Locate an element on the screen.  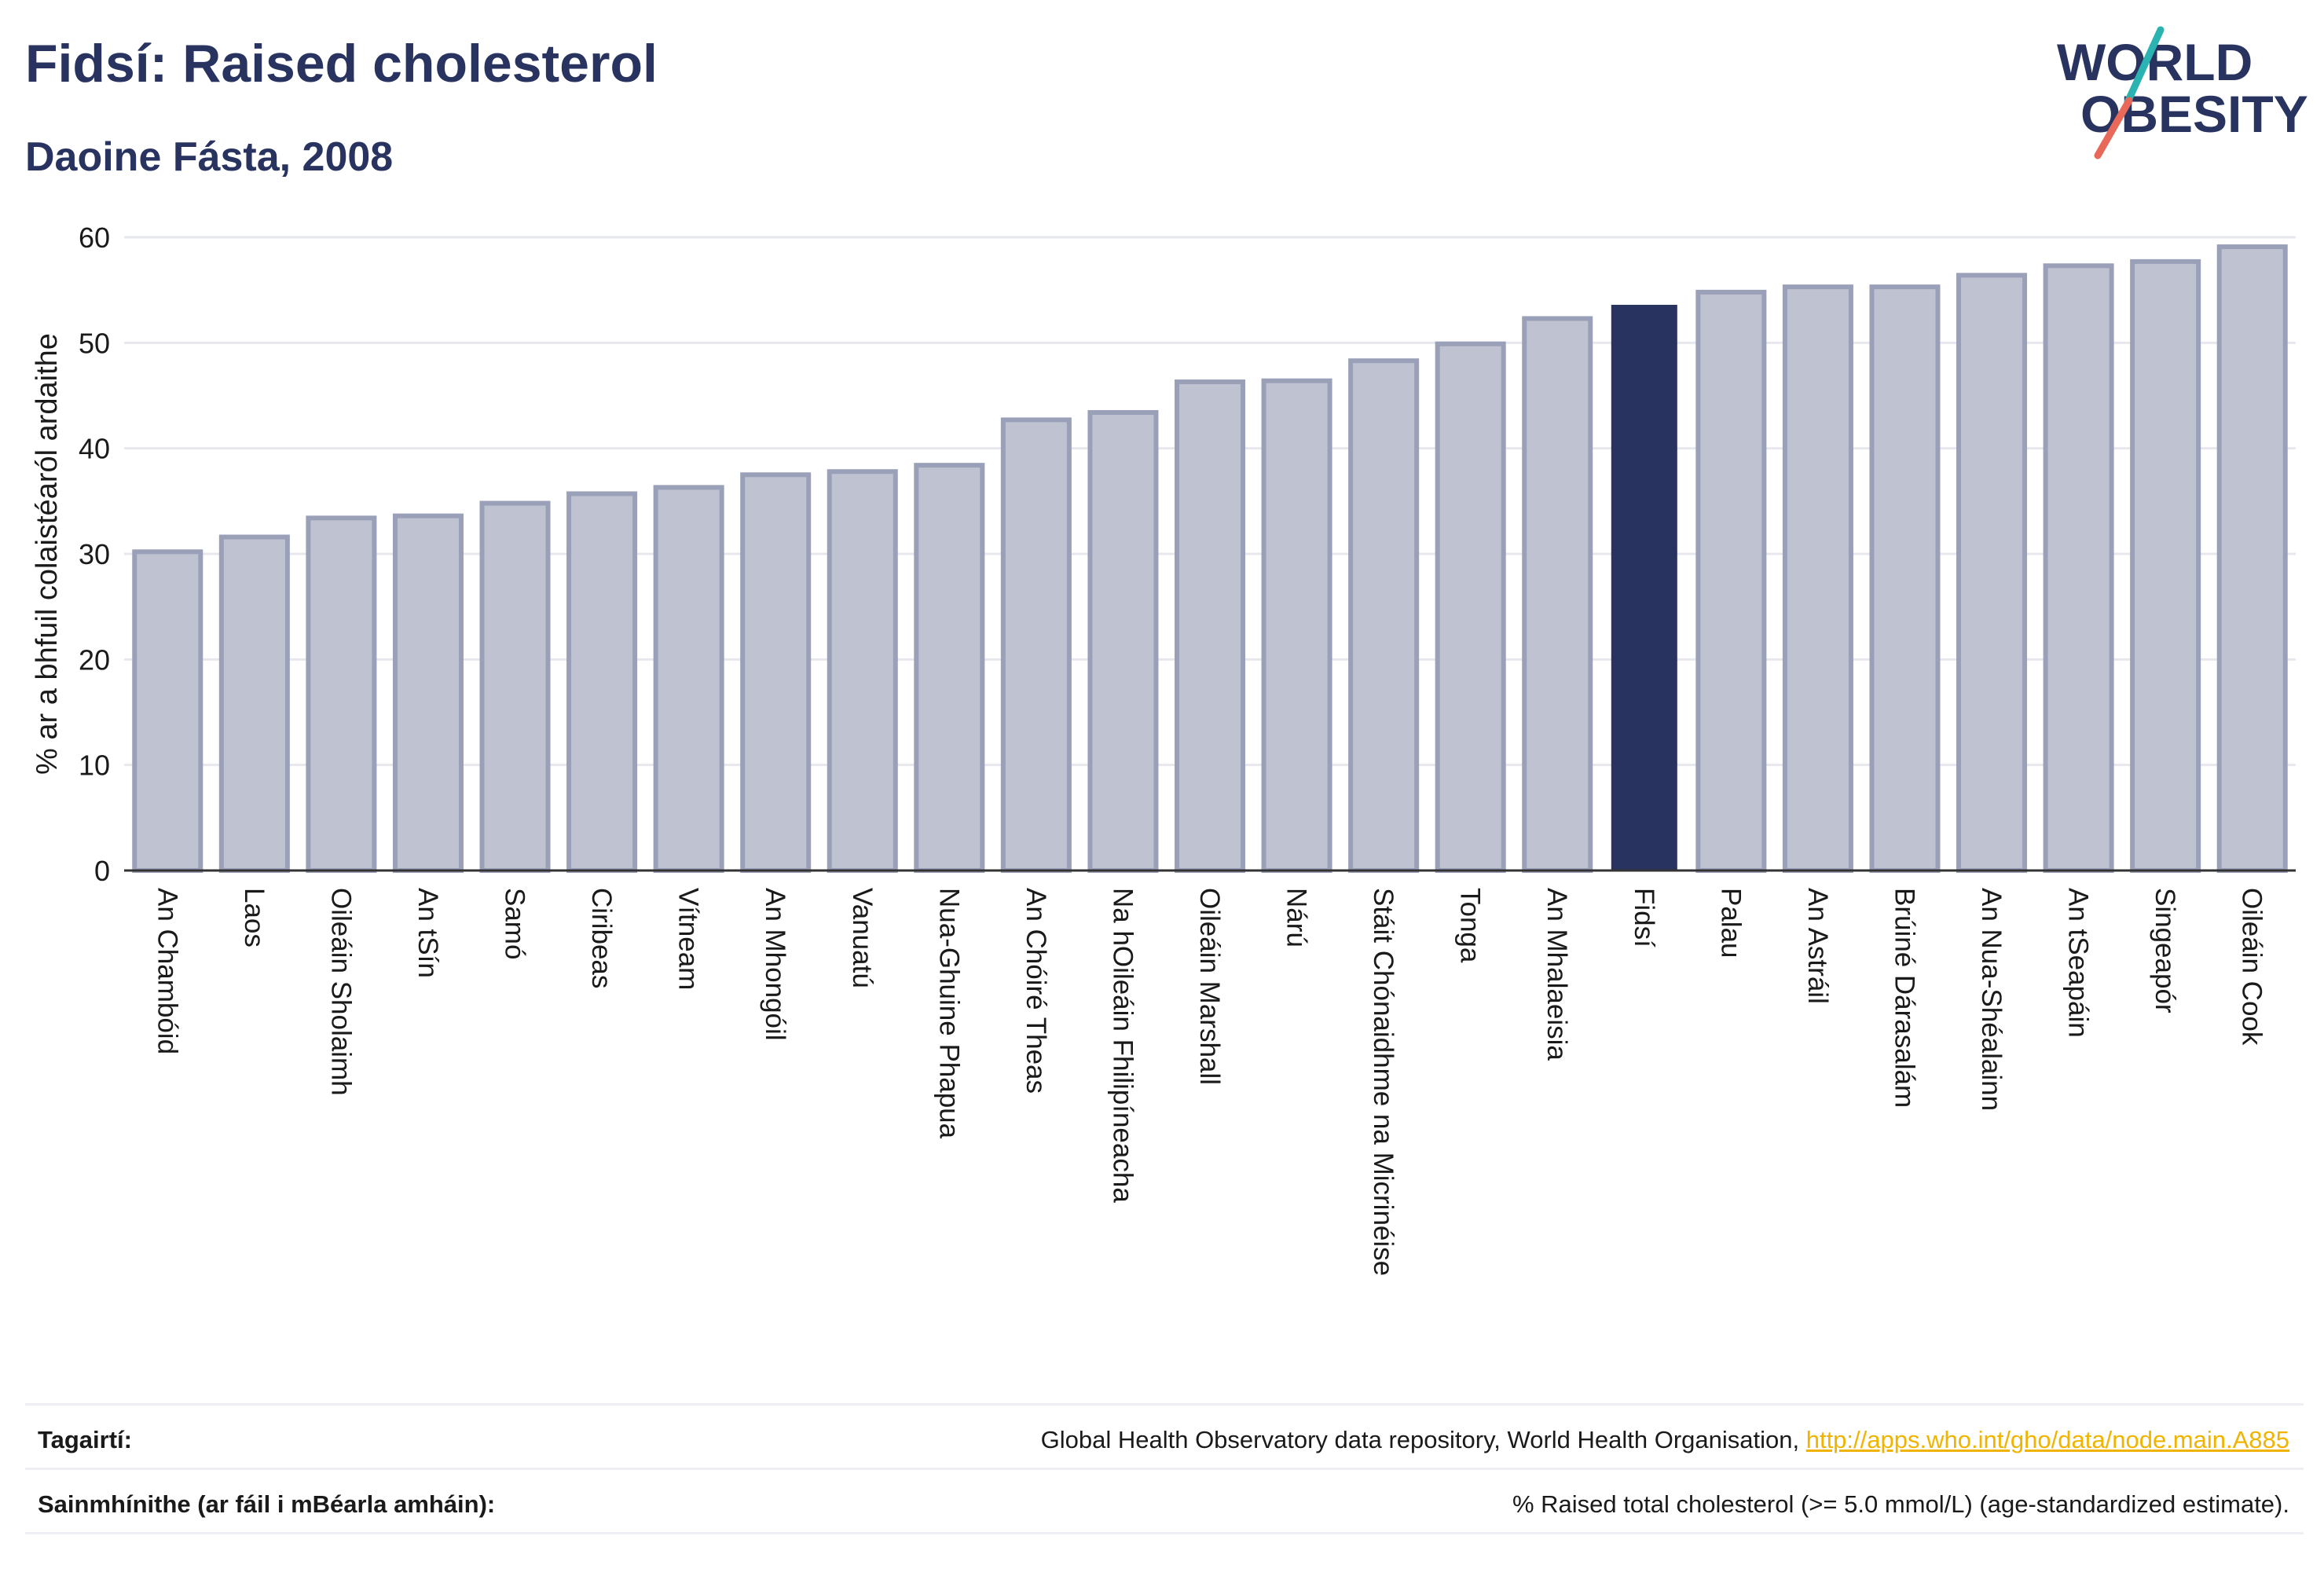
x-tick-label: Na hOileáin Fhilipíneacha is located at coordinates (1122, 1045).